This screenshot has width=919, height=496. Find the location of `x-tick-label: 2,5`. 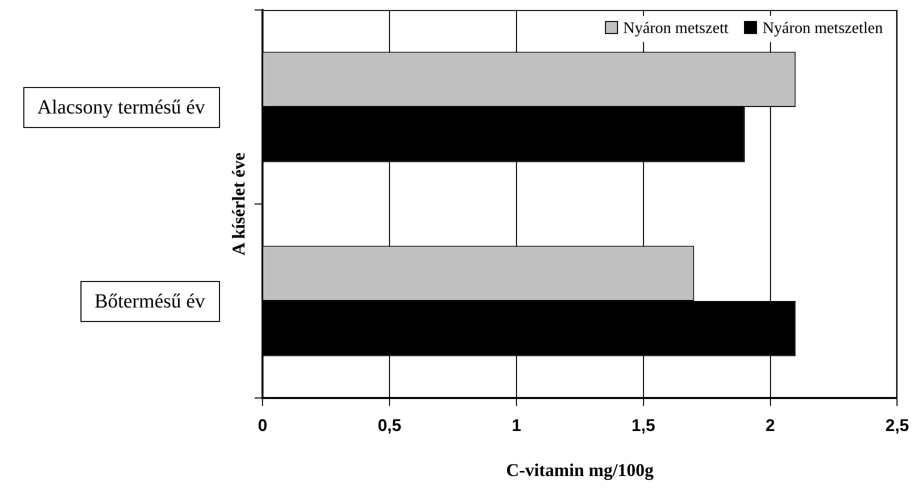

x-tick-label: 2,5 is located at coordinates (897, 425).